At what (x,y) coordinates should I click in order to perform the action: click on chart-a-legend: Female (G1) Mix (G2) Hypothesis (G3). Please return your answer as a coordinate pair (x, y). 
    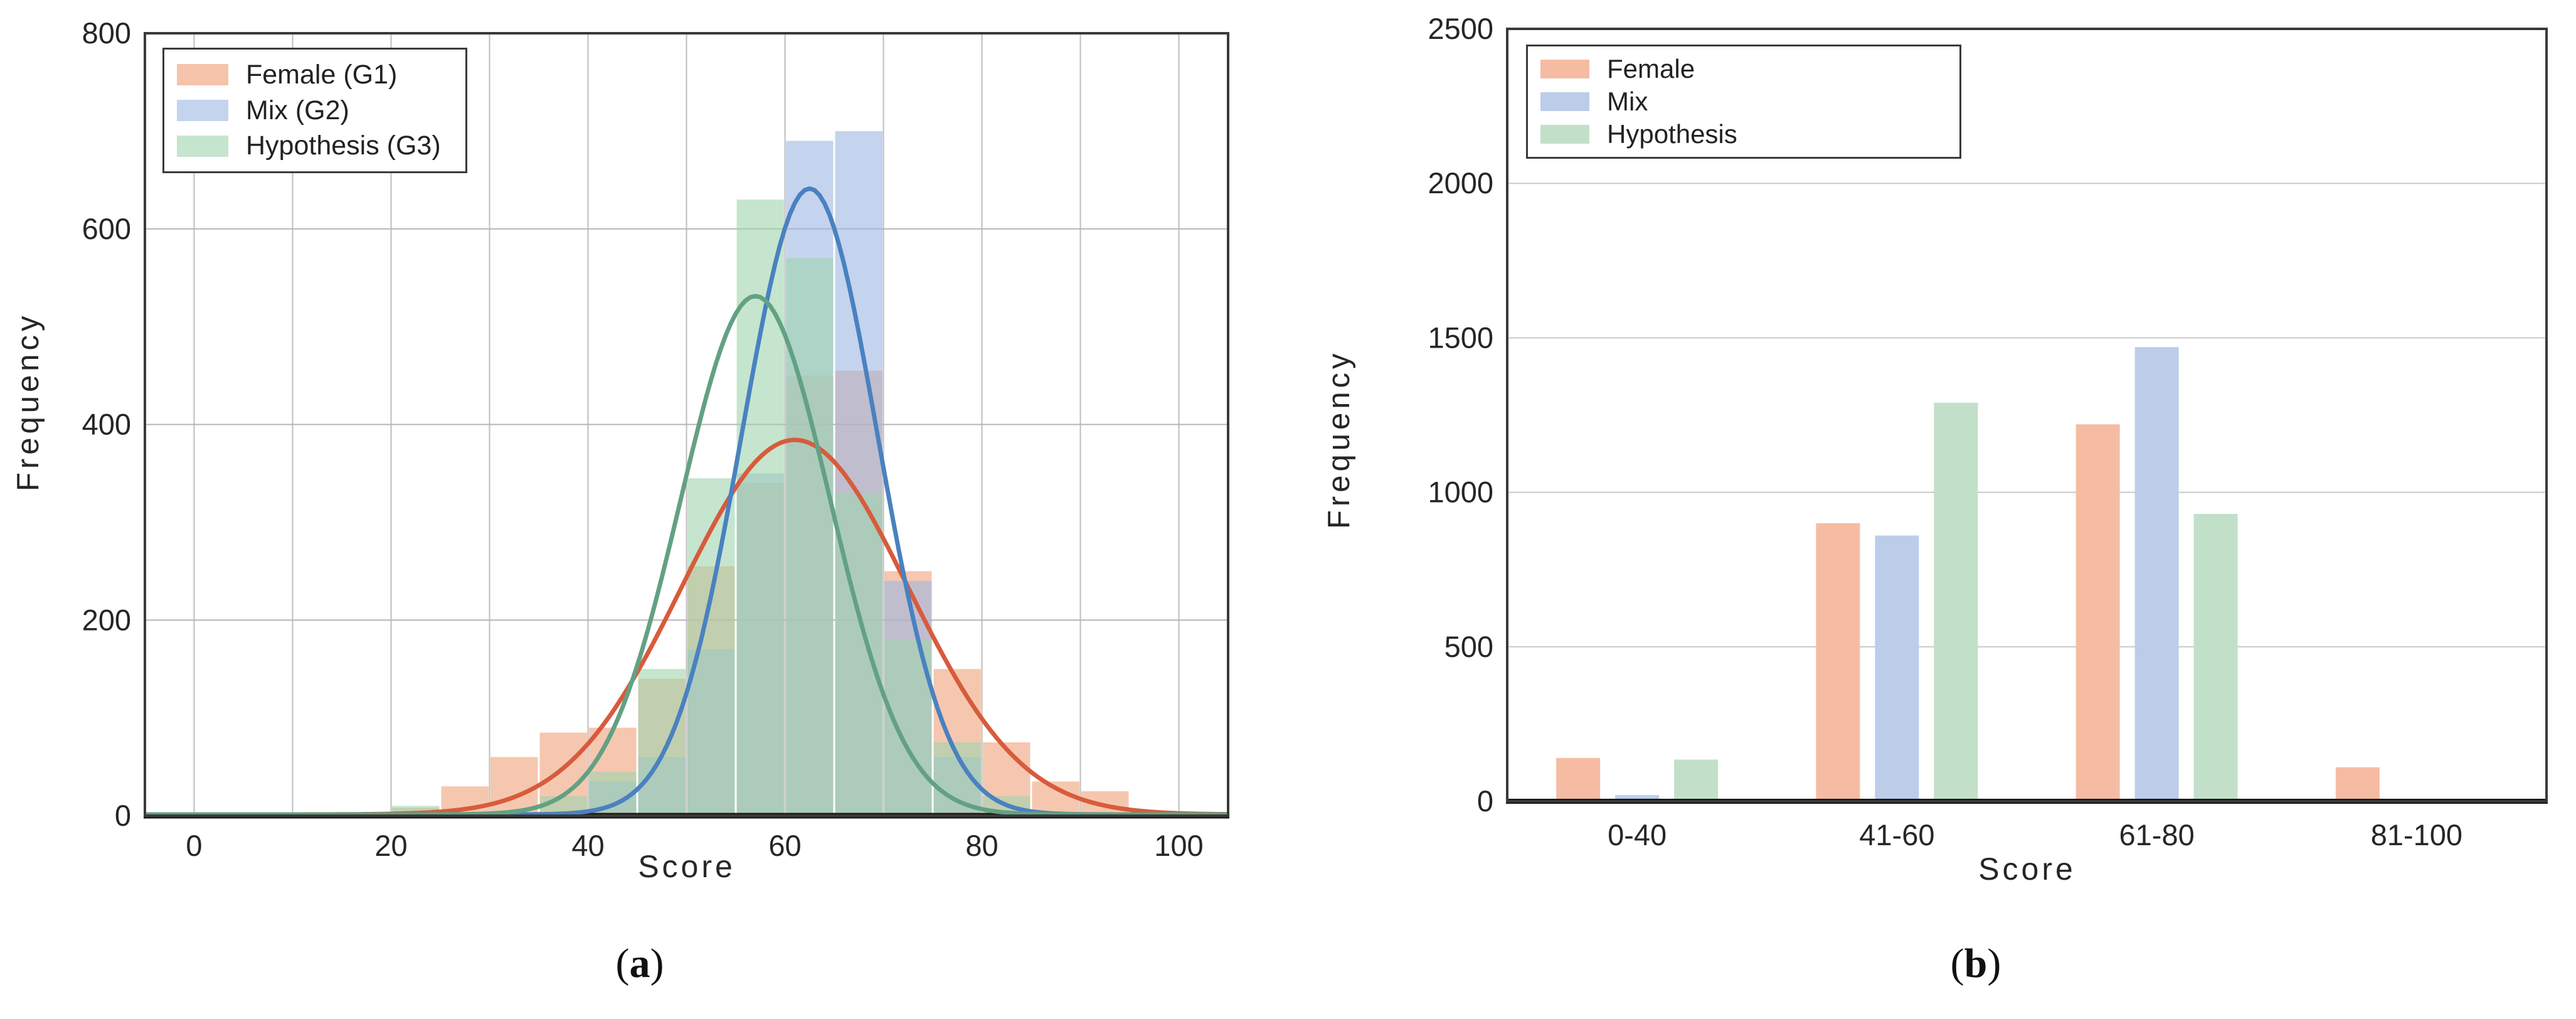
    Looking at the image, I should click on (314, 110).